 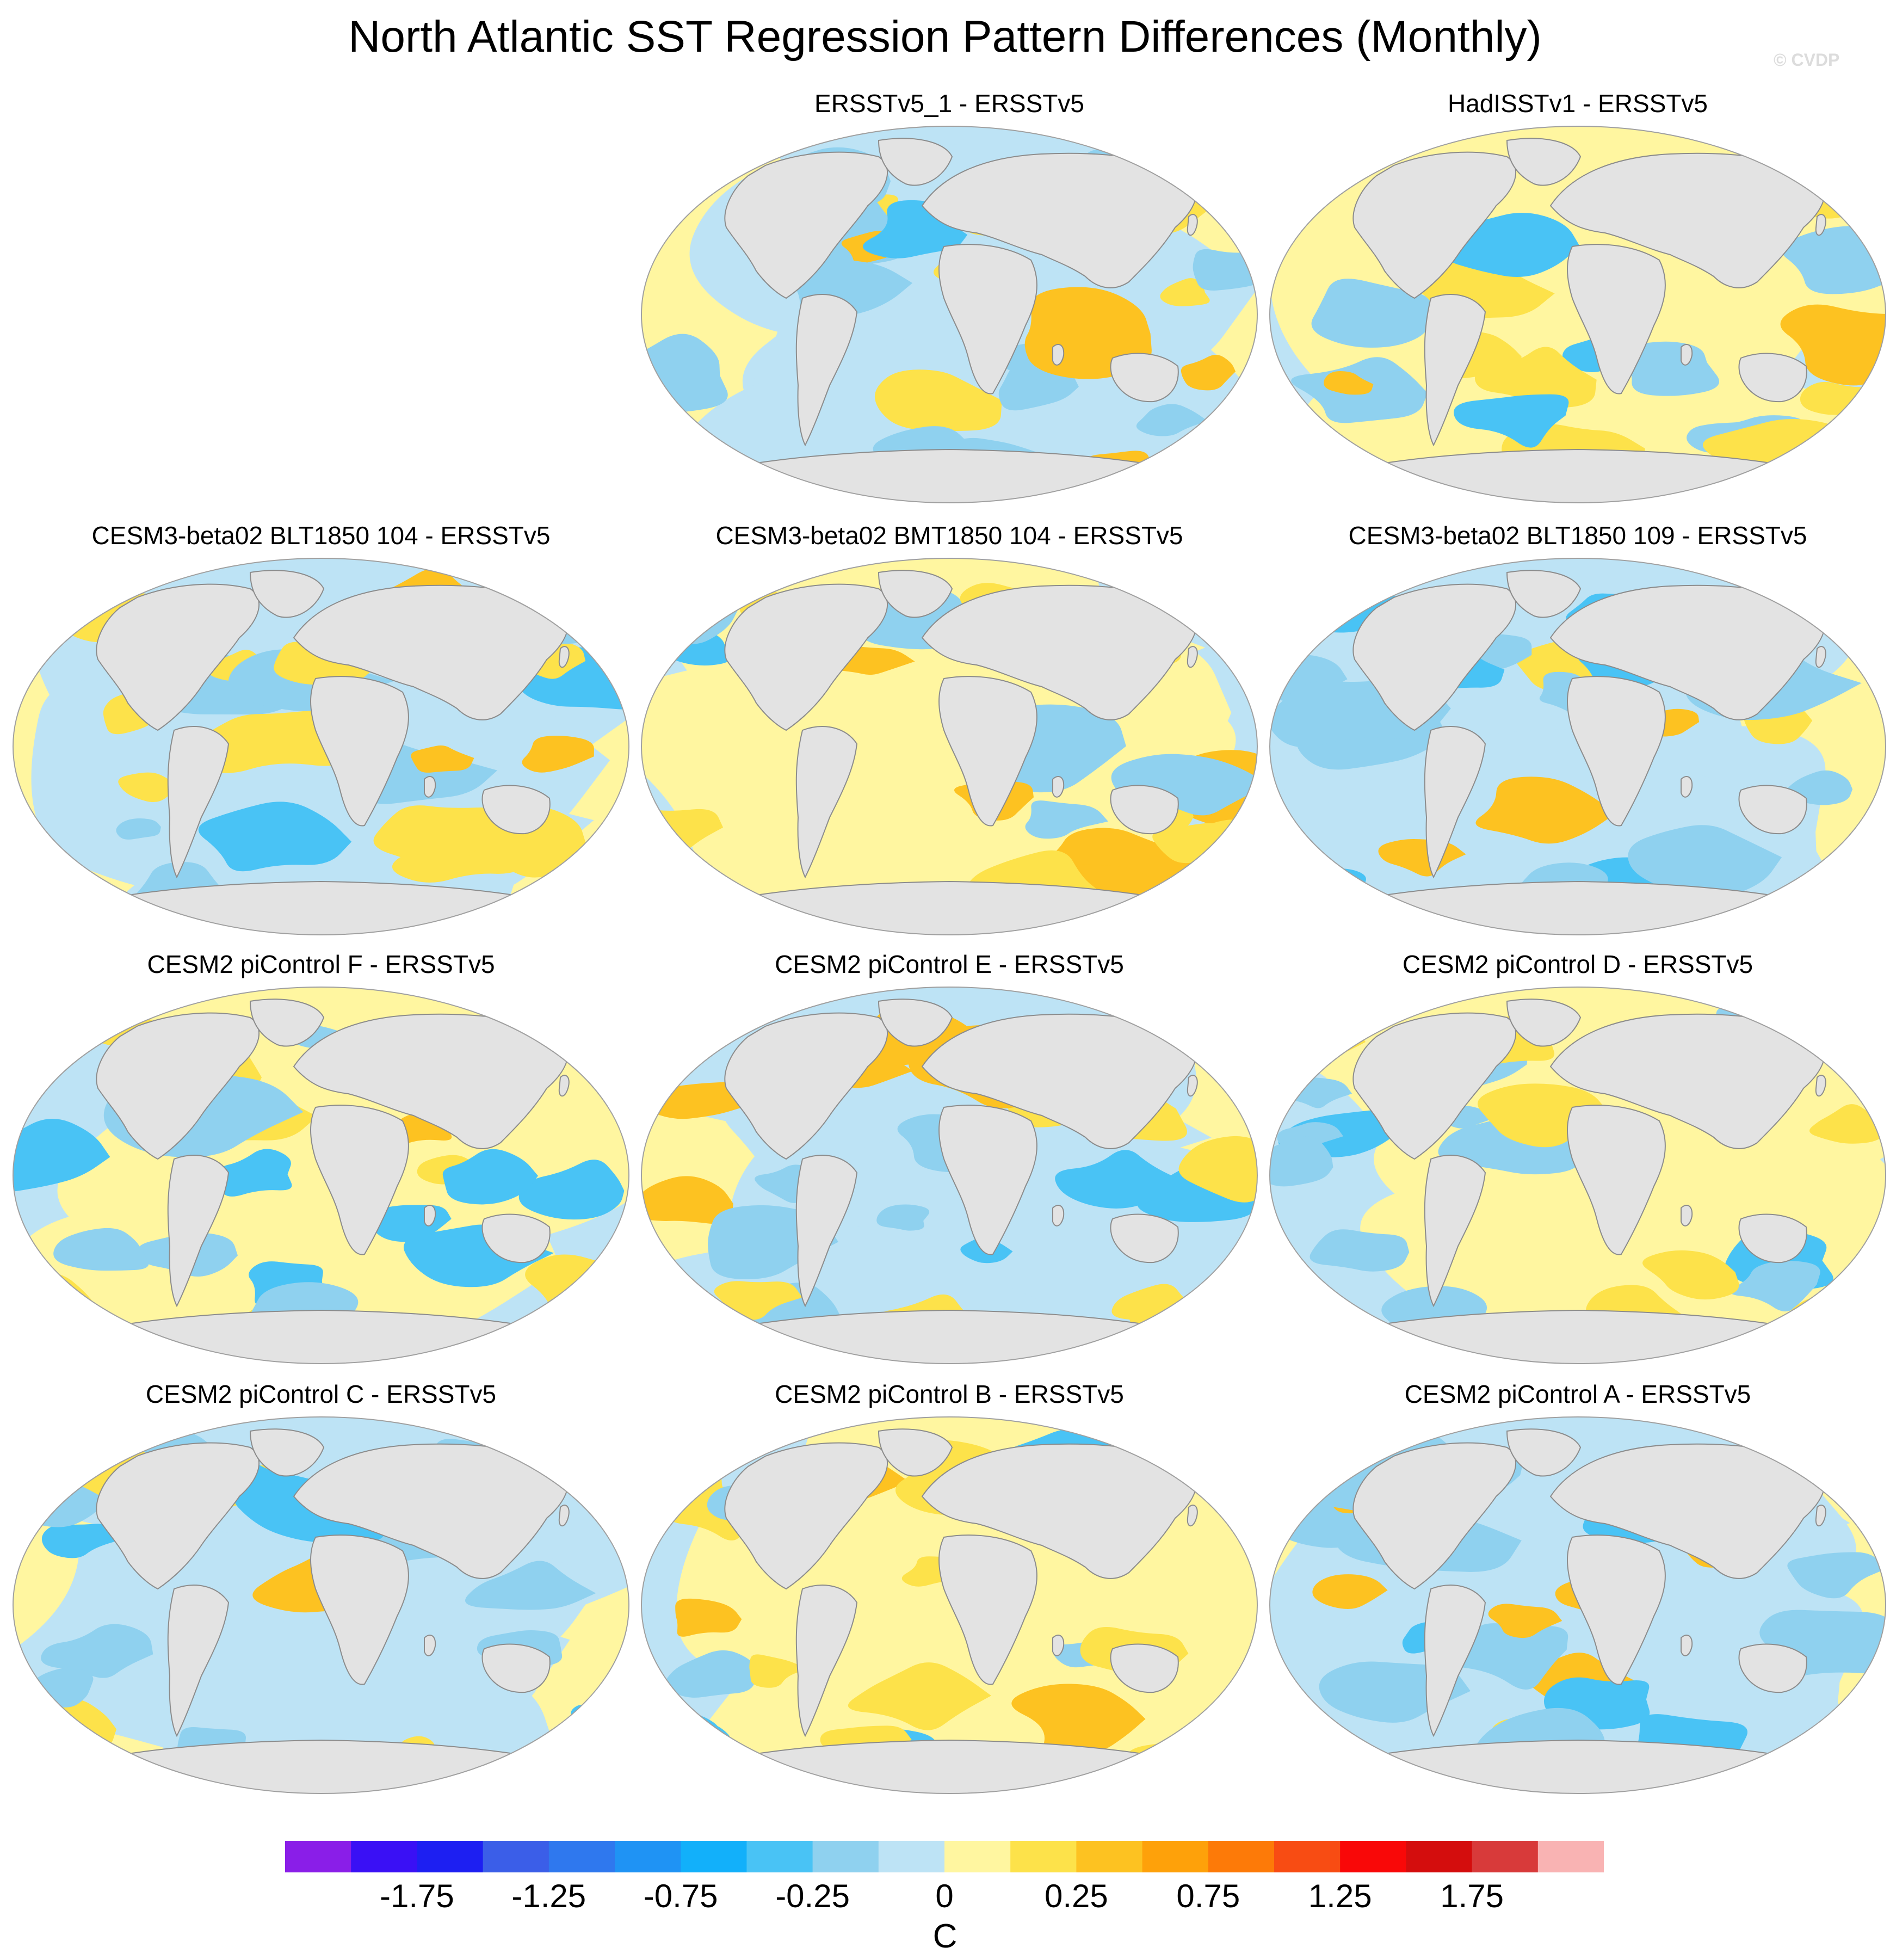 I want to click on panel-title: HadISSTv1 - ERSSTv5, so click(x=1578, y=103).